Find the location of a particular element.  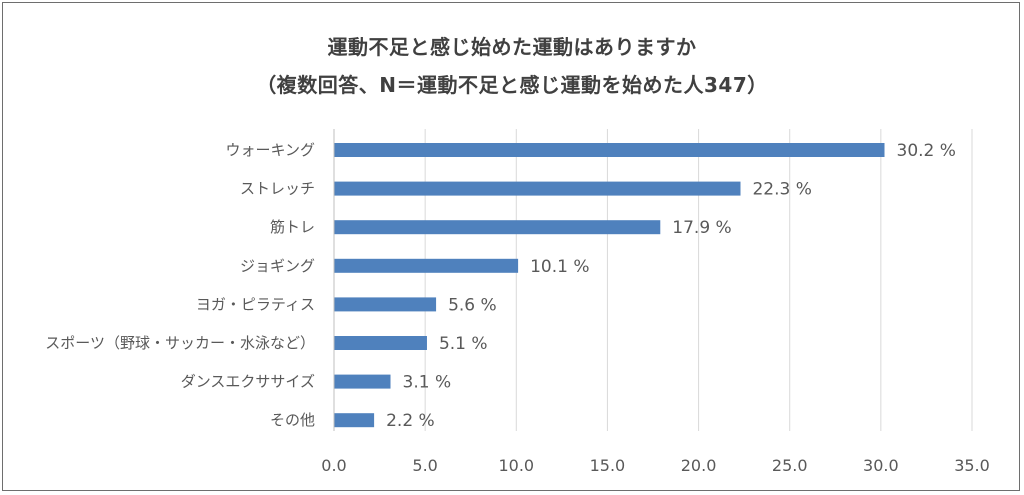

category-label: ウォーキング is located at coordinates (270, 150).